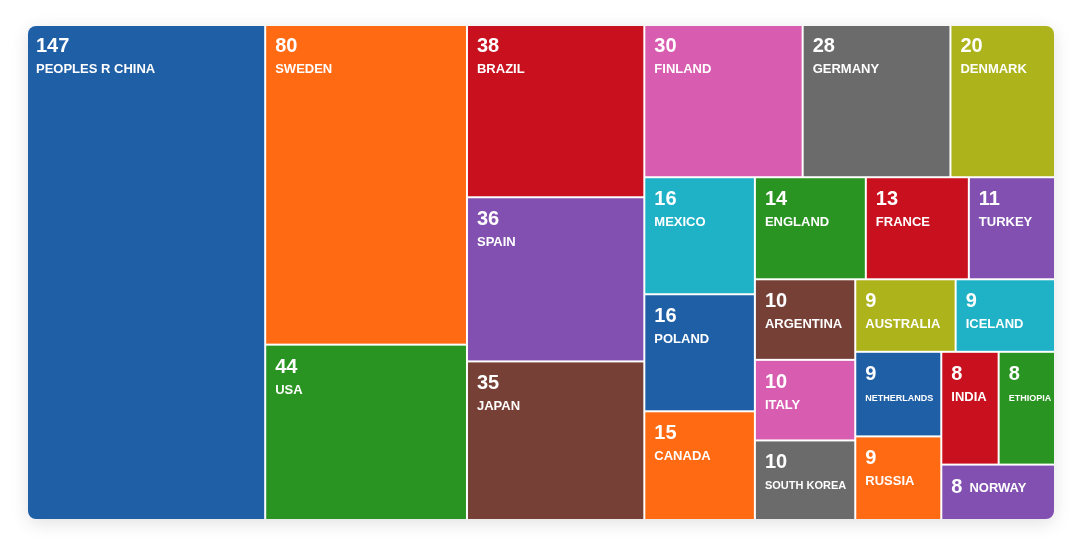  What do you see at coordinates (53, 45) in the screenshot?
I see `data-label: 147` at bounding box center [53, 45].